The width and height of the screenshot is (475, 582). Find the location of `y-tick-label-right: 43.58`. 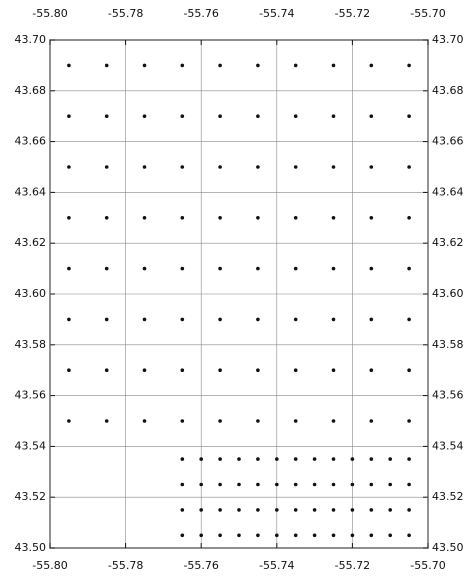

y-tick-label-right: 43.58 is located at coordinates (448, 344).